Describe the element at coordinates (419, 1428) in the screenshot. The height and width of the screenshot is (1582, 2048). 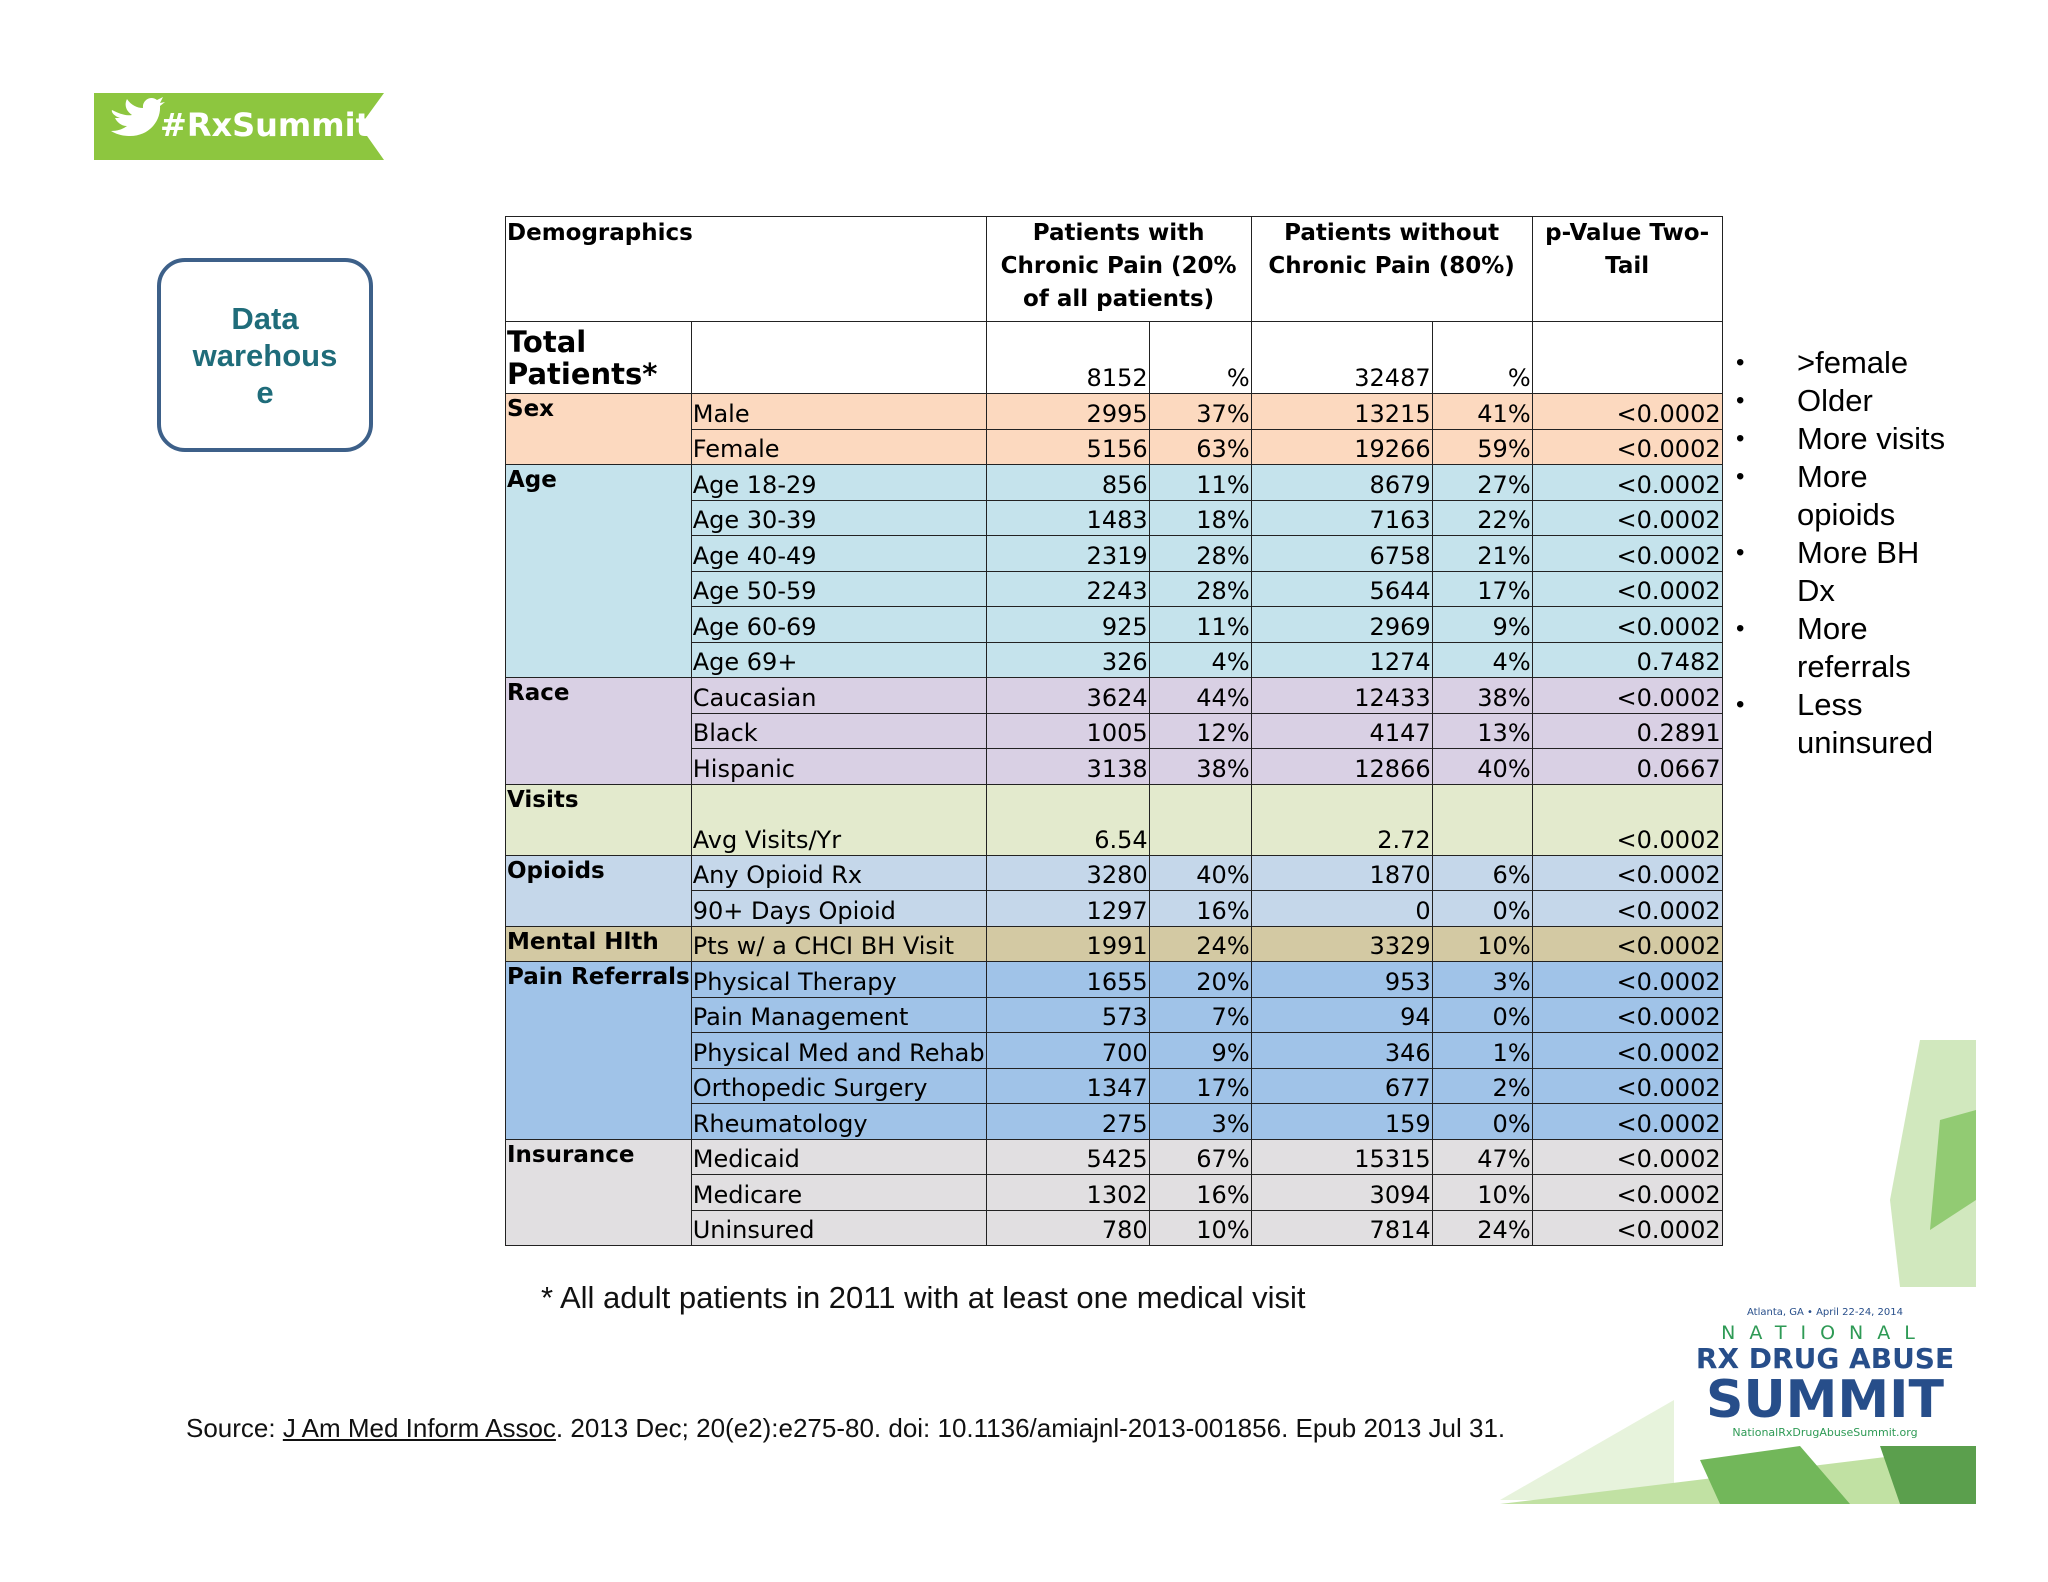
I see `source-link: J Am Med Inform Assoc` at that location.